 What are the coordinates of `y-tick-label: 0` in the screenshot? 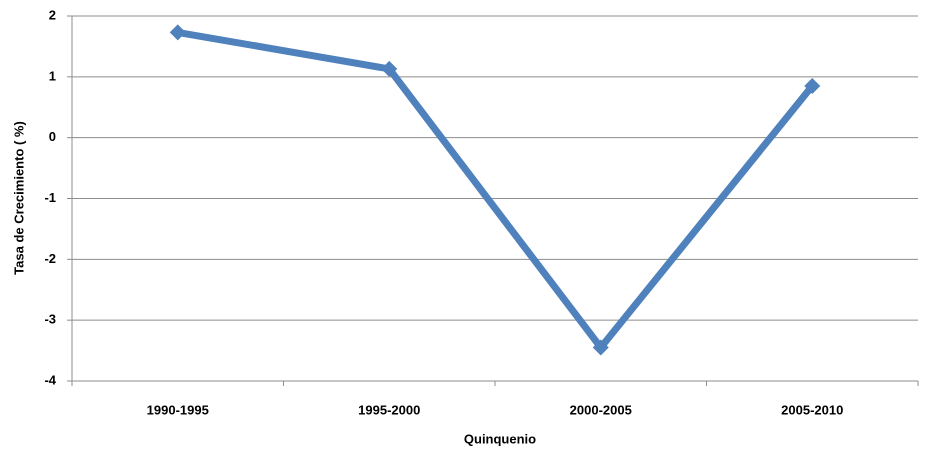 It's located at (52, 136).